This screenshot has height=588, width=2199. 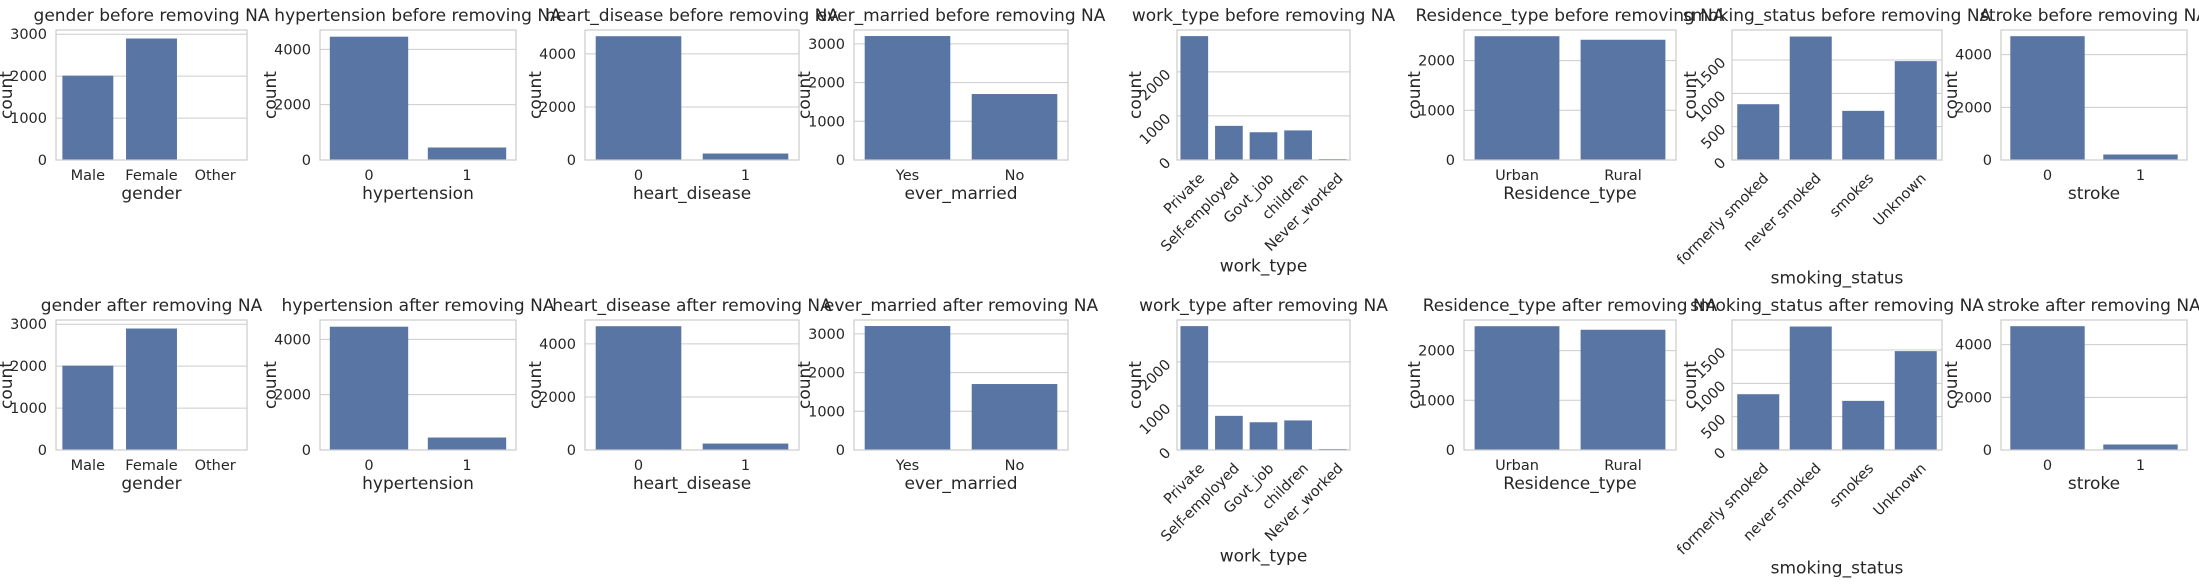 I want to click on bar-children, so click(x=1298, y=435).